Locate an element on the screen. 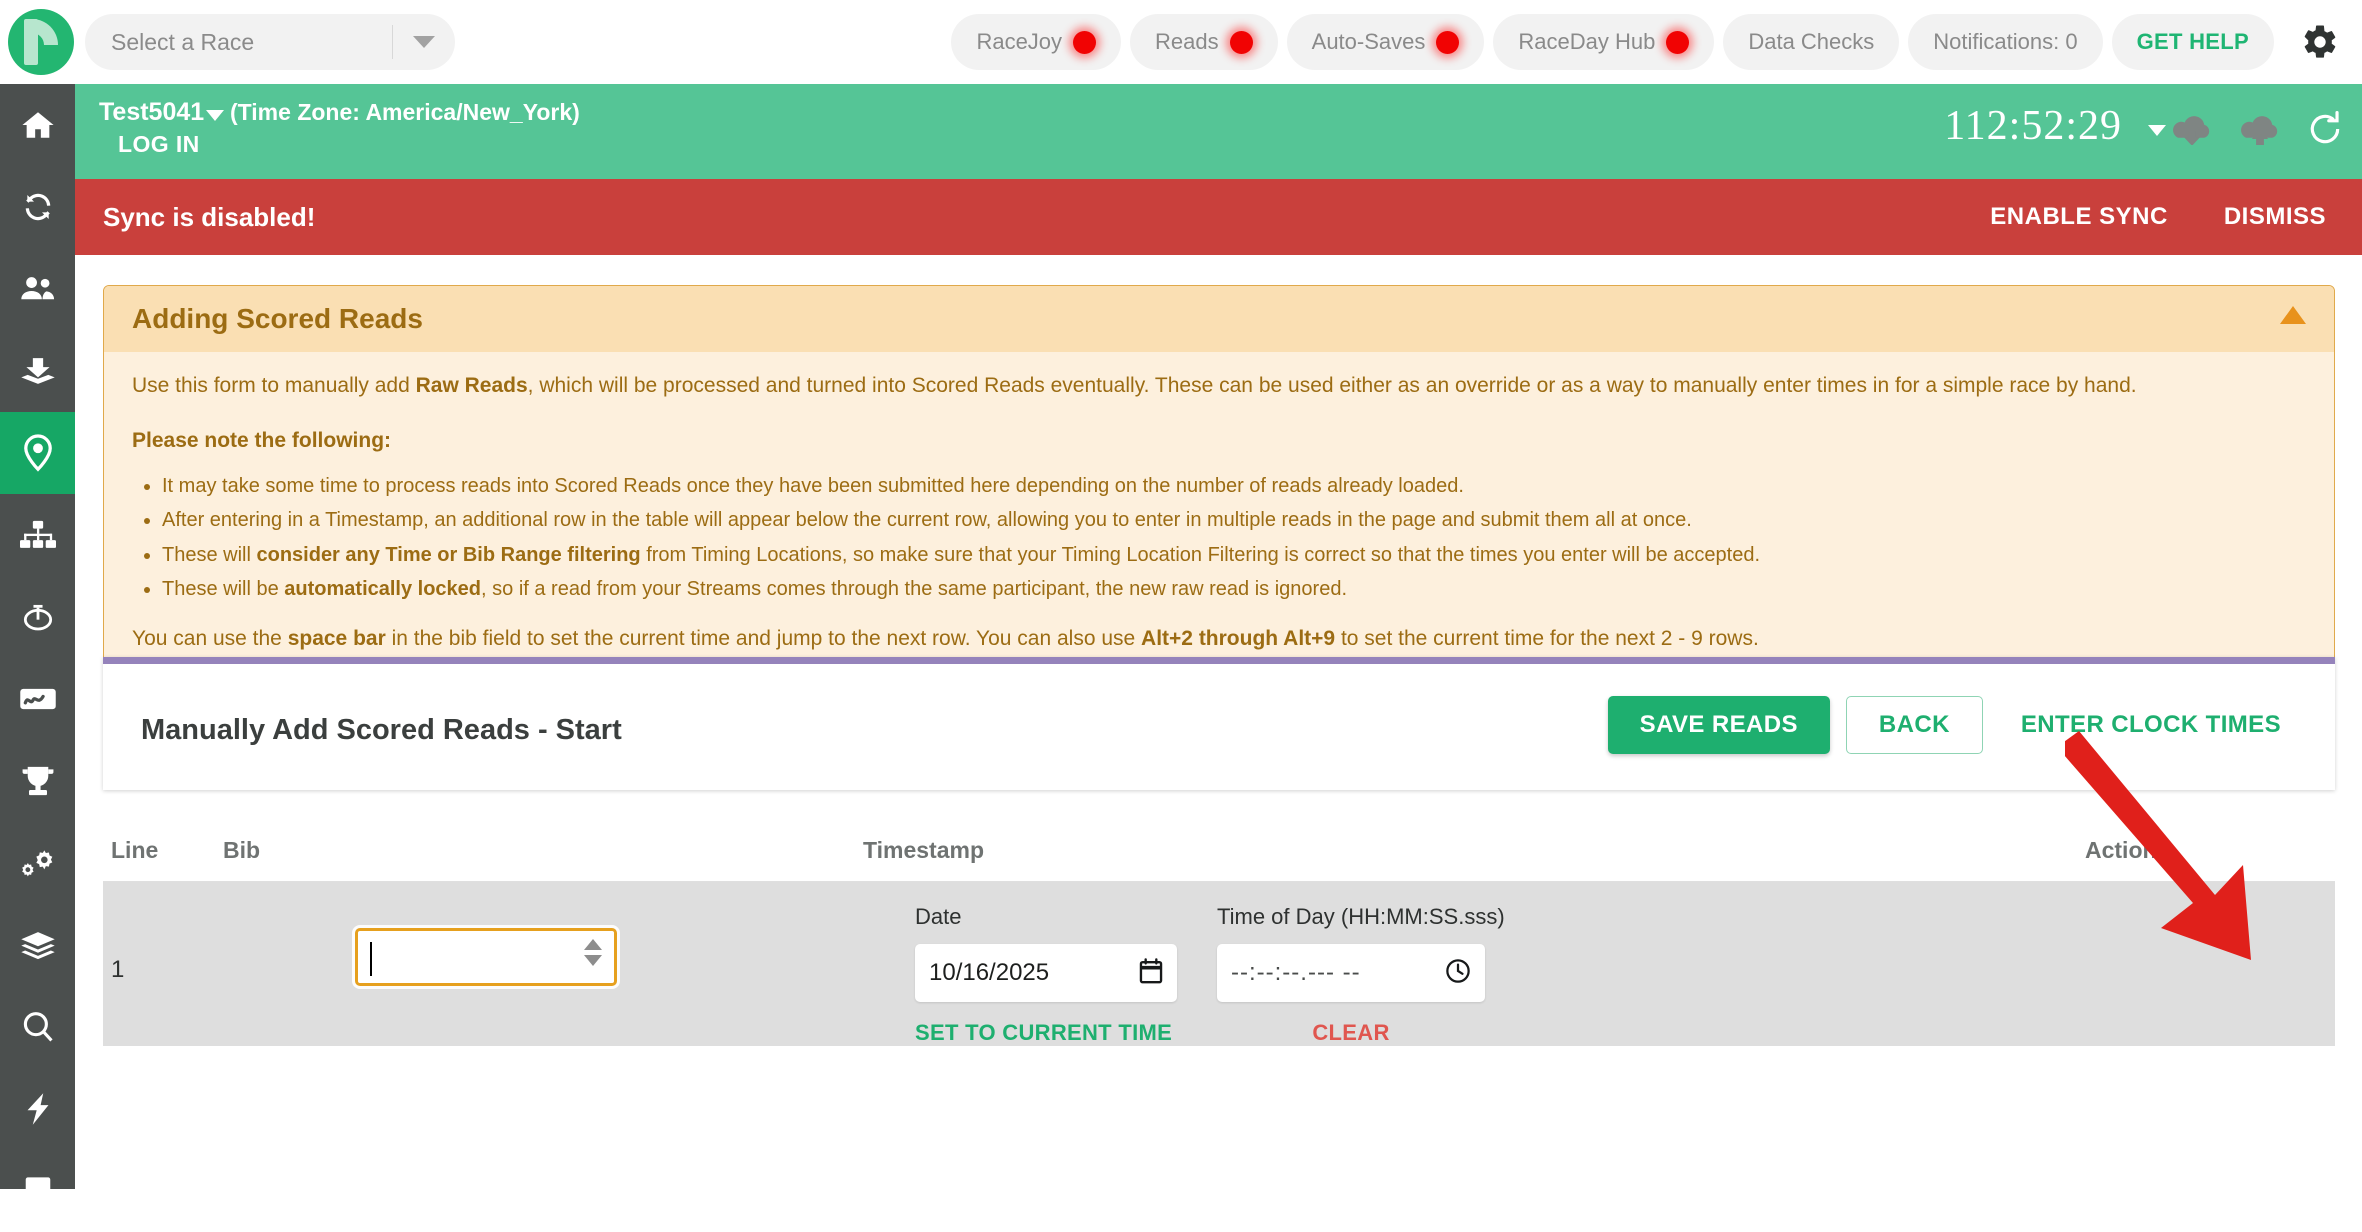 The image size is (2362, 1232). location-pin-icon is located at coordinates (37, 453).